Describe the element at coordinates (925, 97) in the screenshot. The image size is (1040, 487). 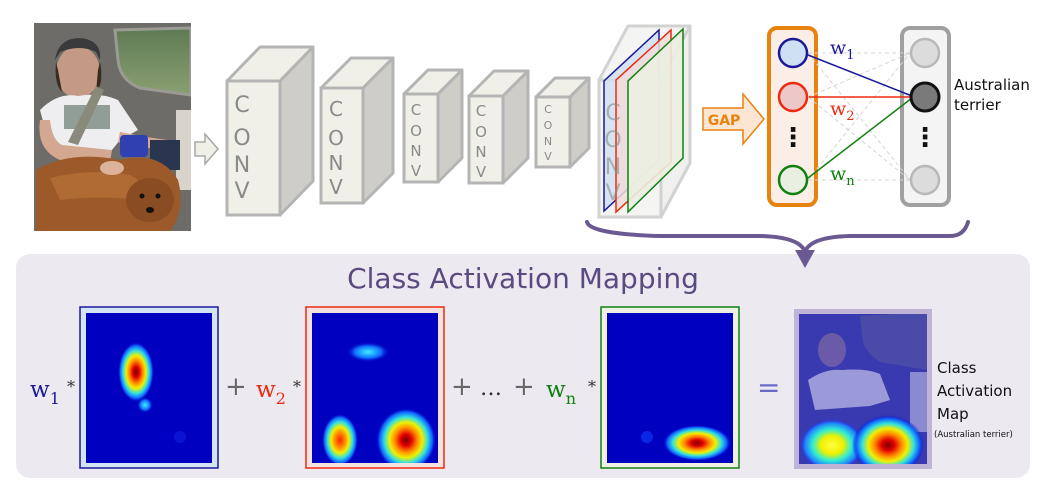
I see `output-node-australian-terrier` at that location.